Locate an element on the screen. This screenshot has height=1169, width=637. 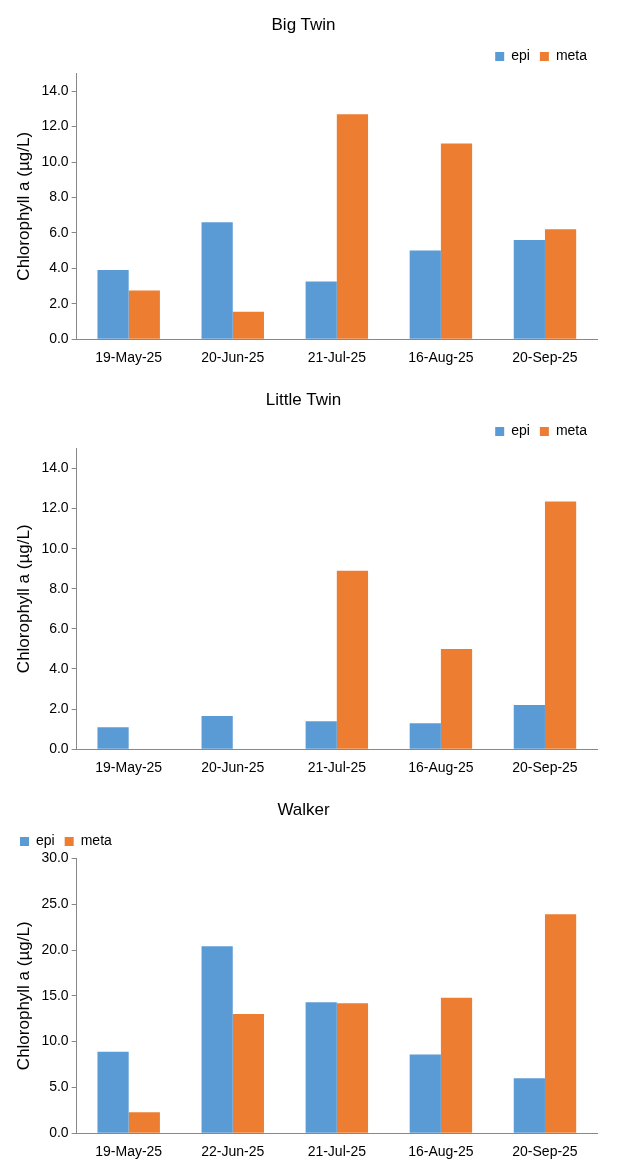
chart-title: Walker is located at coordinates (303, 809).